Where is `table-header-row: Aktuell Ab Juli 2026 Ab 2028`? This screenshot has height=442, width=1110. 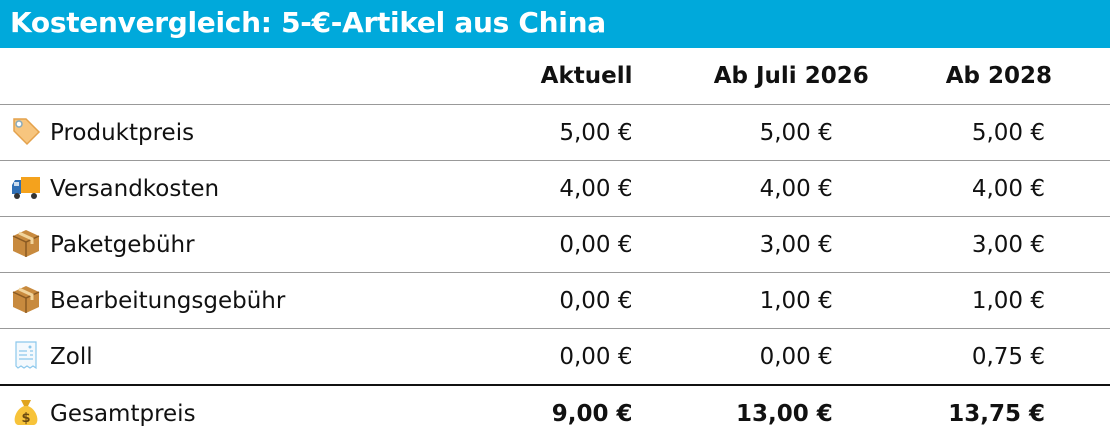
table-header-row: Aktuell Ab Juli 2026 Ab 2028 is located at coordinates (555, 76).